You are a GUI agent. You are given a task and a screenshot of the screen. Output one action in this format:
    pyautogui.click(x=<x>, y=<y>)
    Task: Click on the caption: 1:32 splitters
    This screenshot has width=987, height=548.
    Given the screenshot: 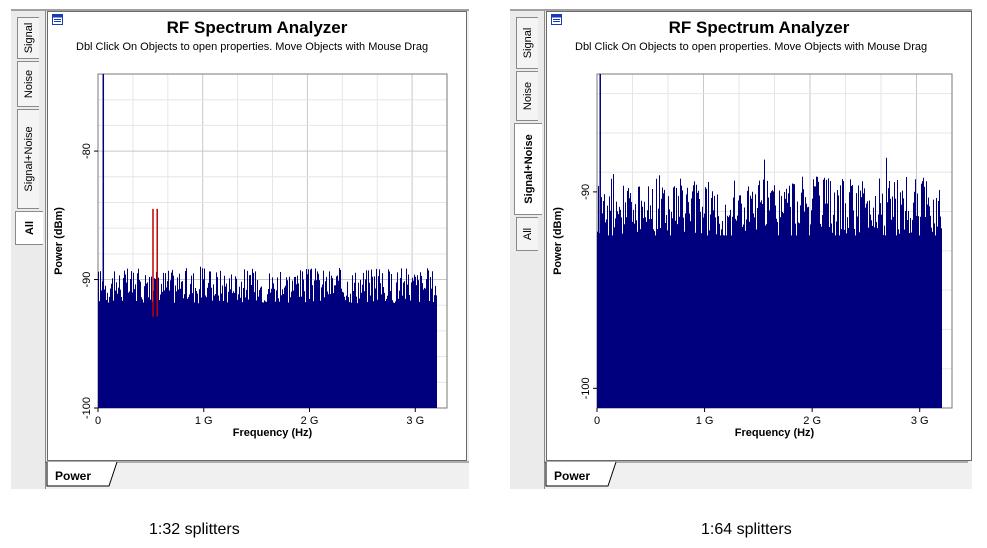 What is the action you would take?
    pyautogui.click(x=194, y=529)
    